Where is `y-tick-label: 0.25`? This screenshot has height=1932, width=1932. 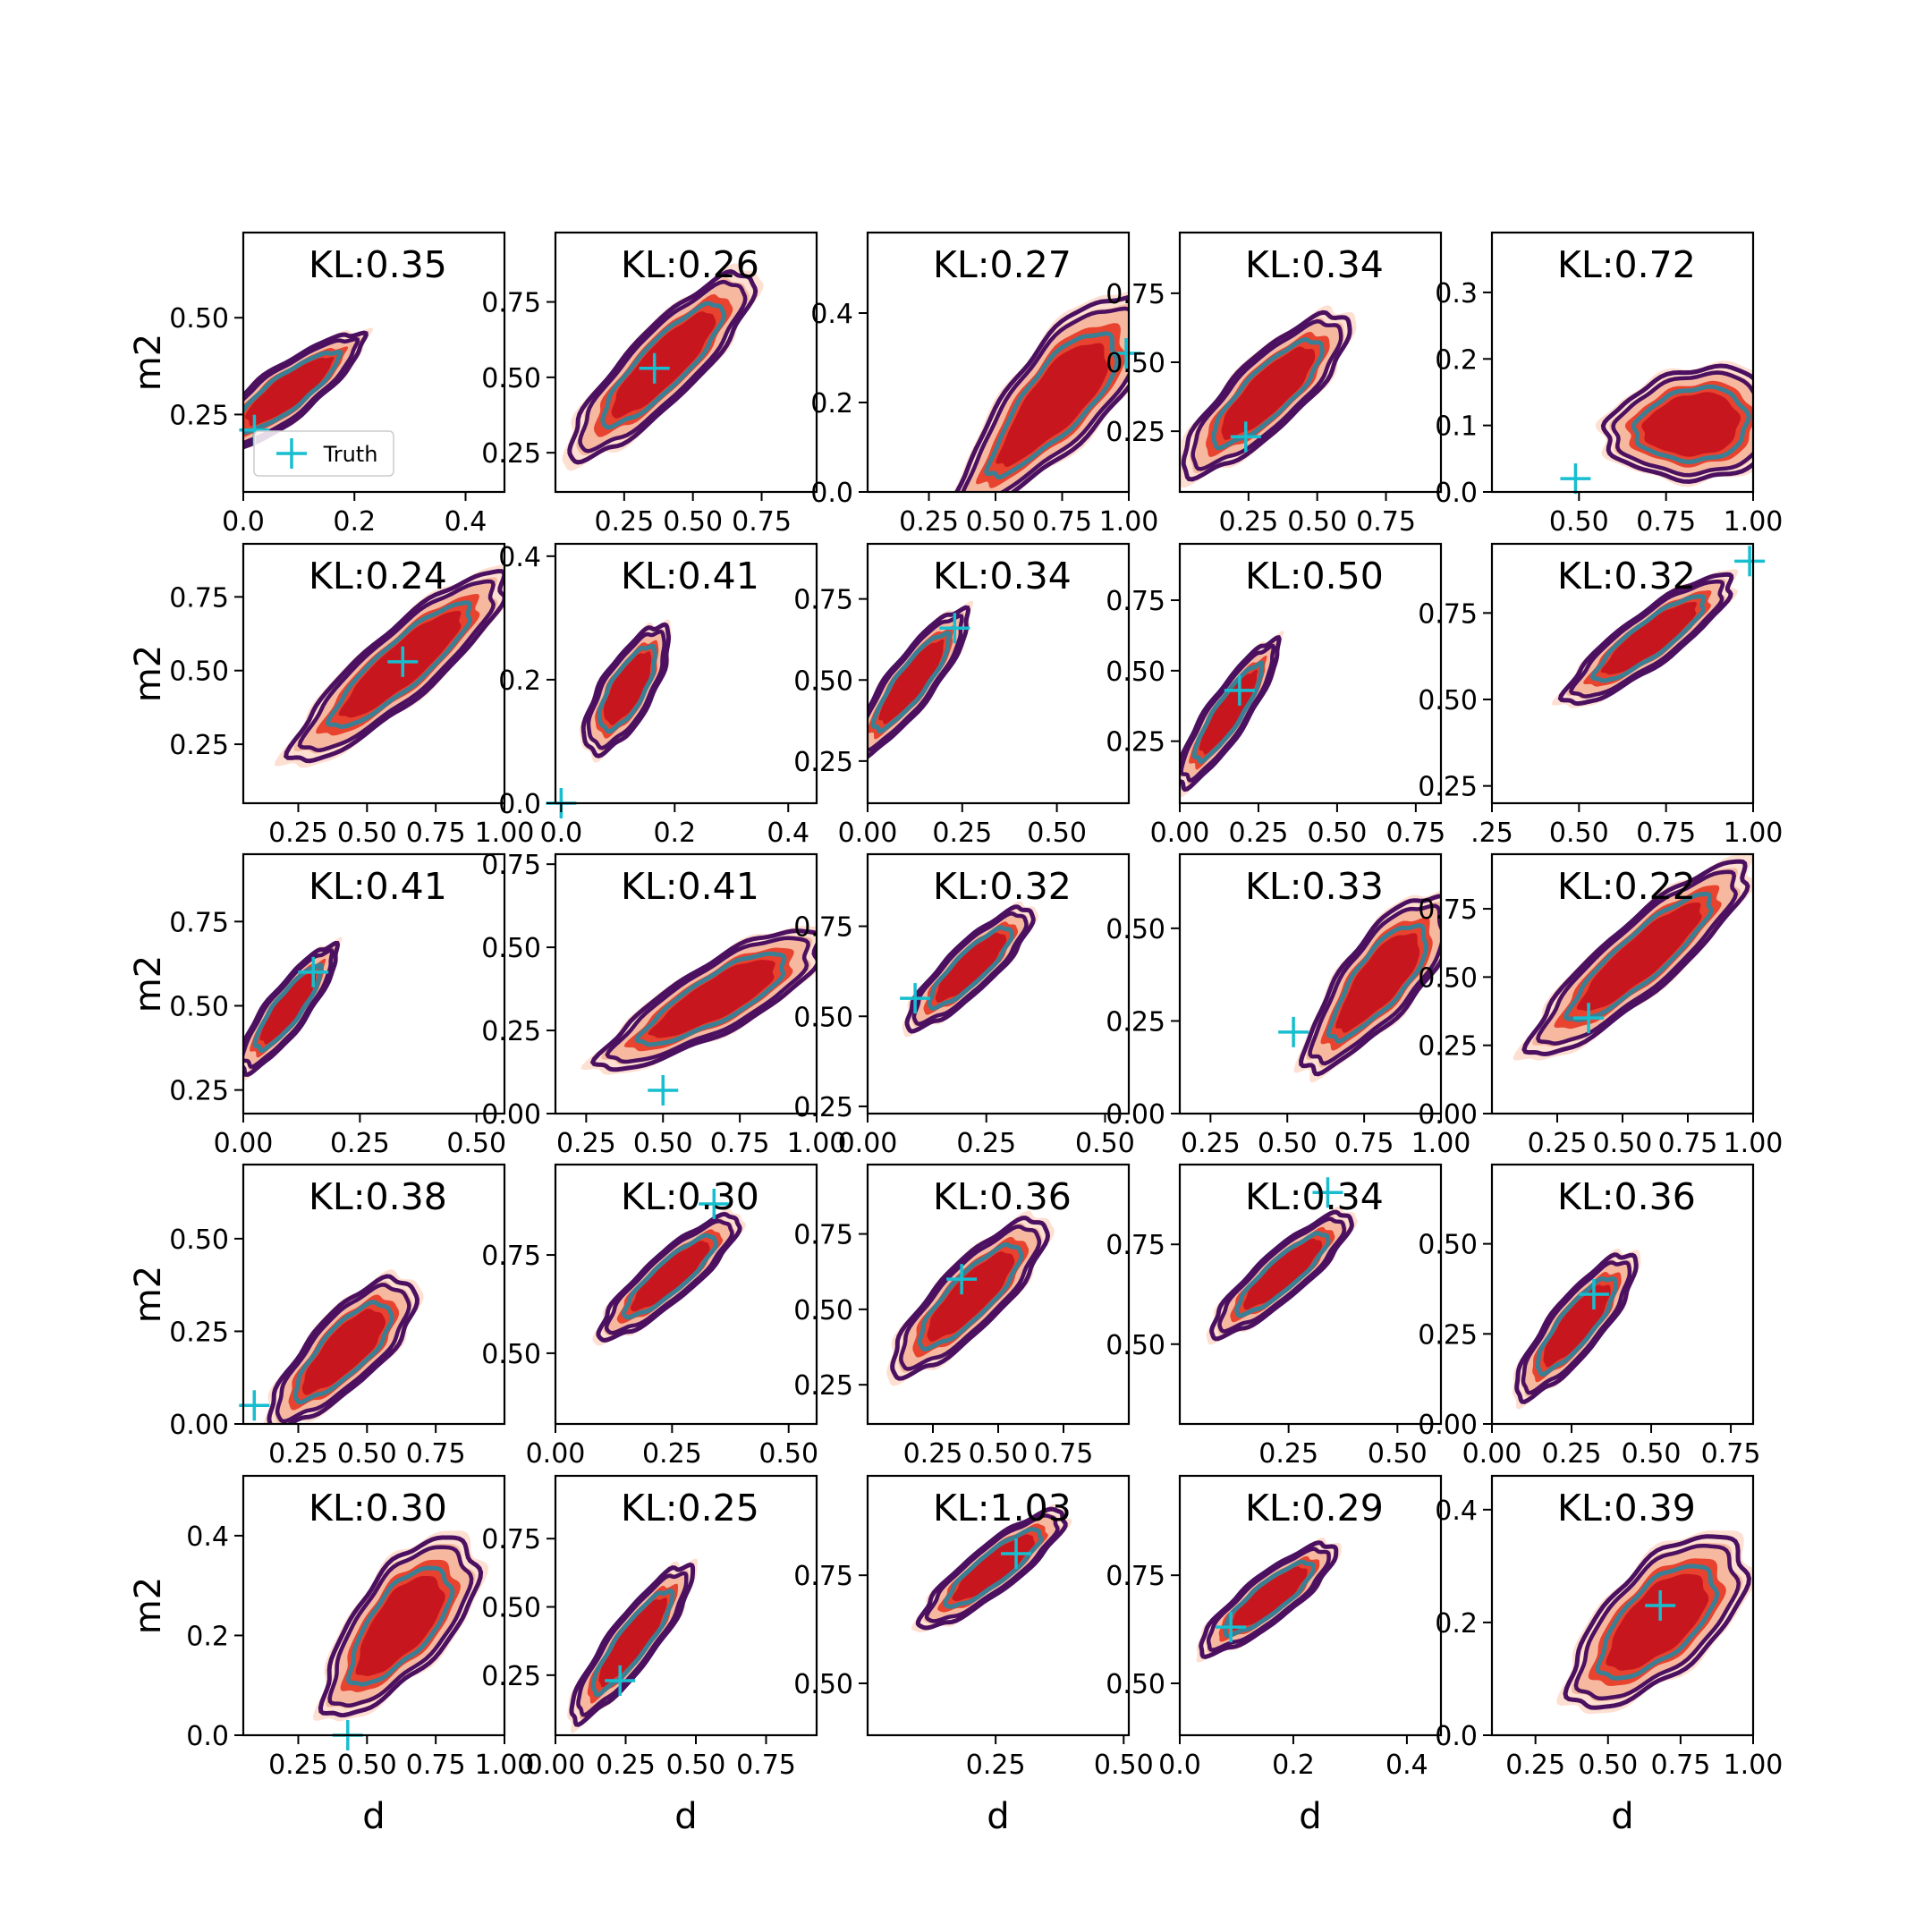 y-tick-label: 0.25 is located at coordinates (199, 745).